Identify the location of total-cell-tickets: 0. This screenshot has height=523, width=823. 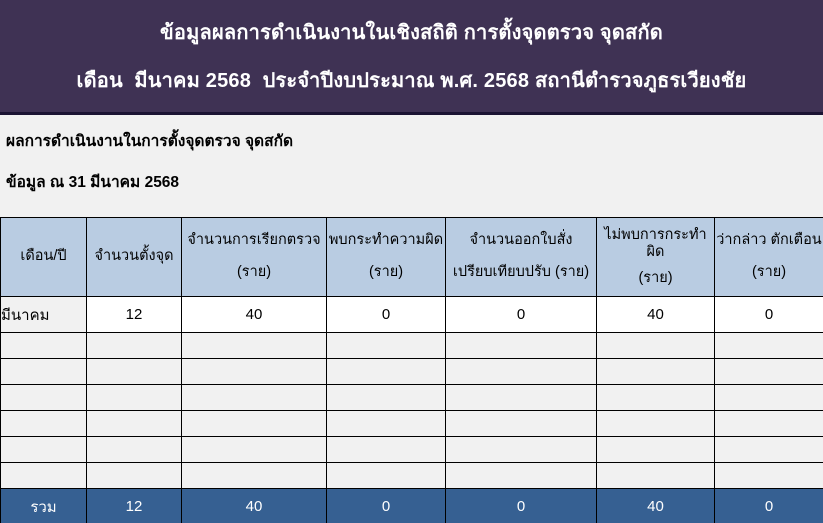
(521, 505).